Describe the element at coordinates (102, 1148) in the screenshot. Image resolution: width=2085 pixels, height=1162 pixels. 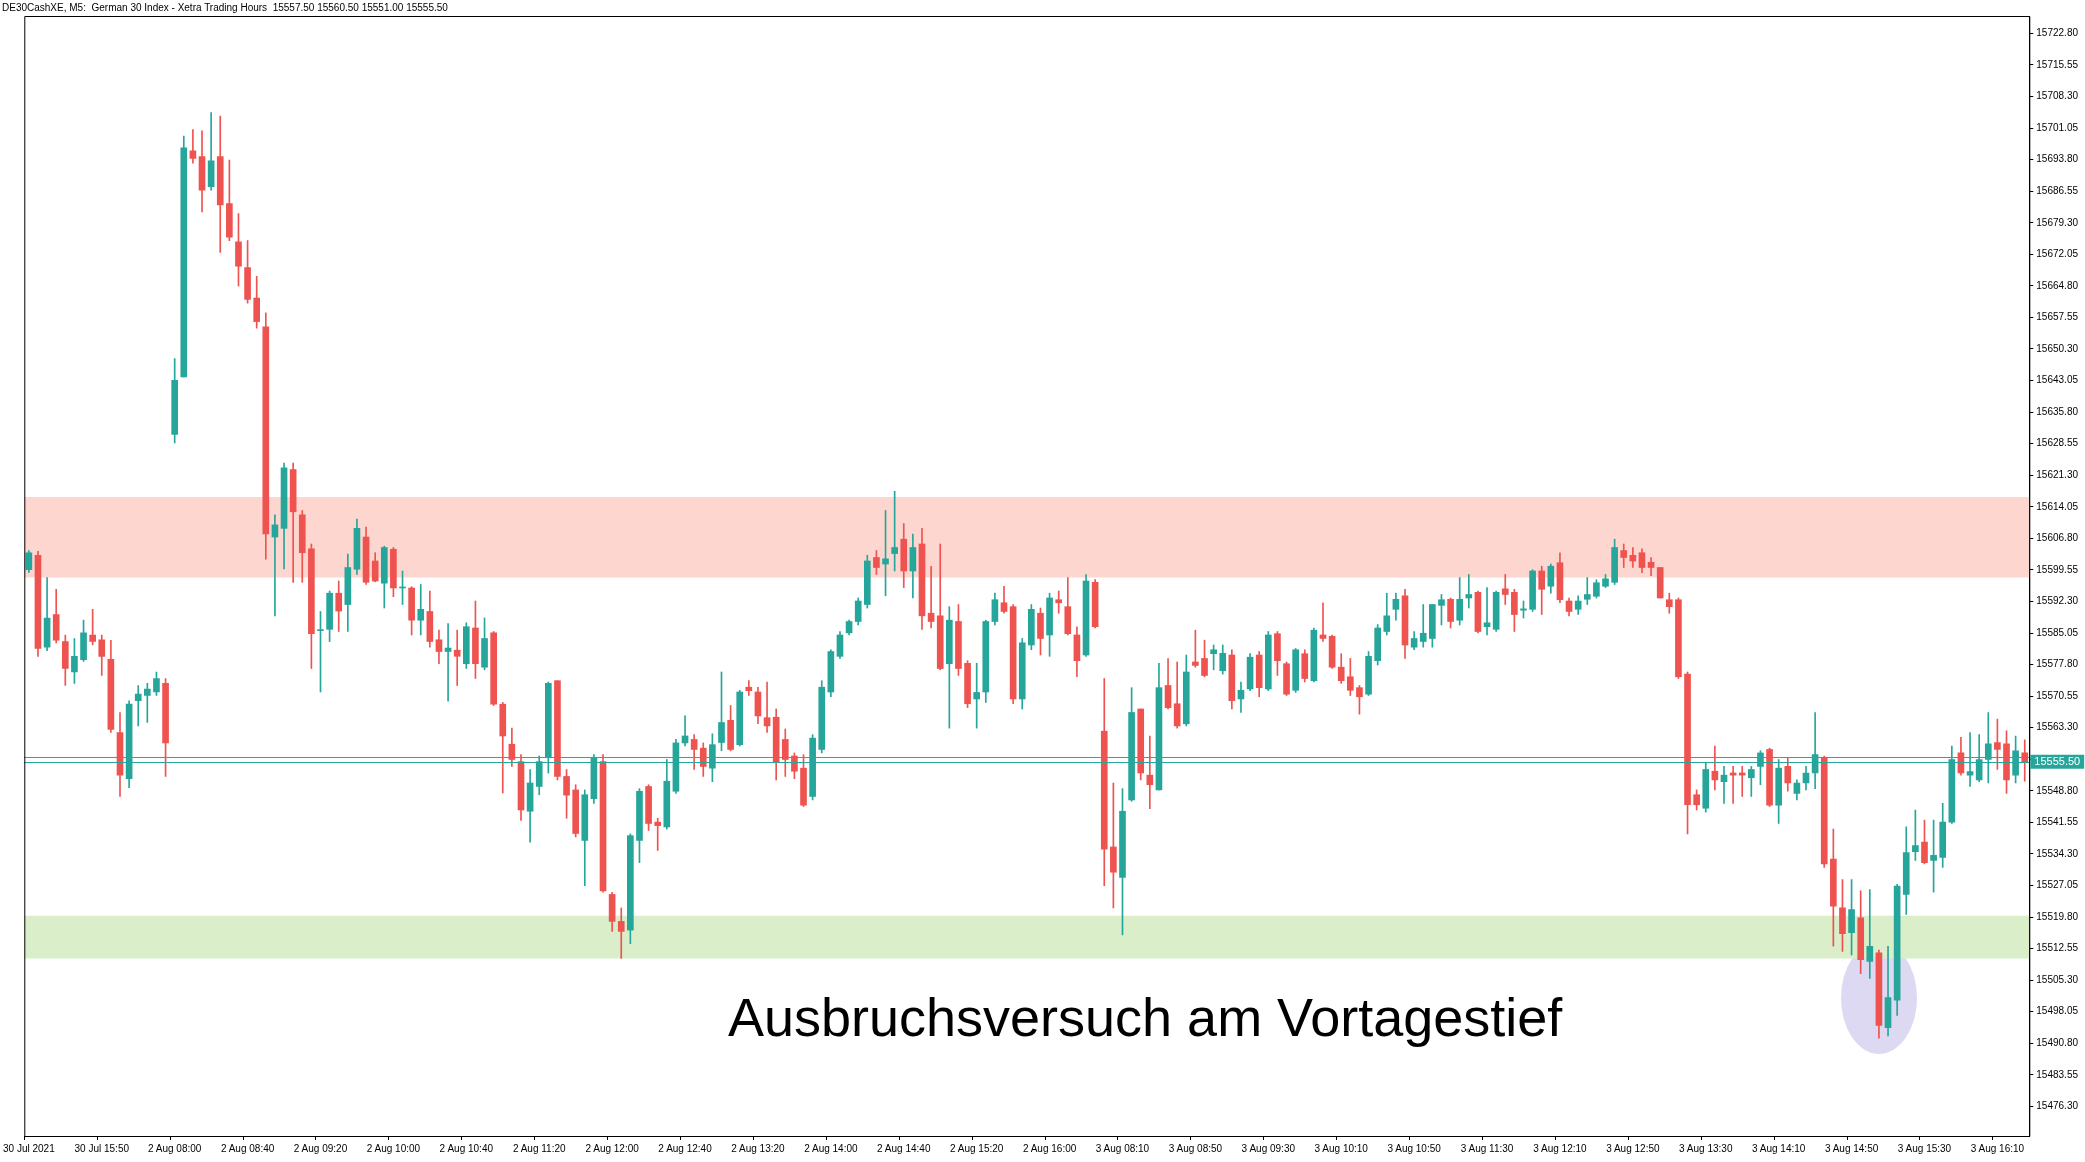
I see `x-tick-label: 30 Jul 15:50` at that location.